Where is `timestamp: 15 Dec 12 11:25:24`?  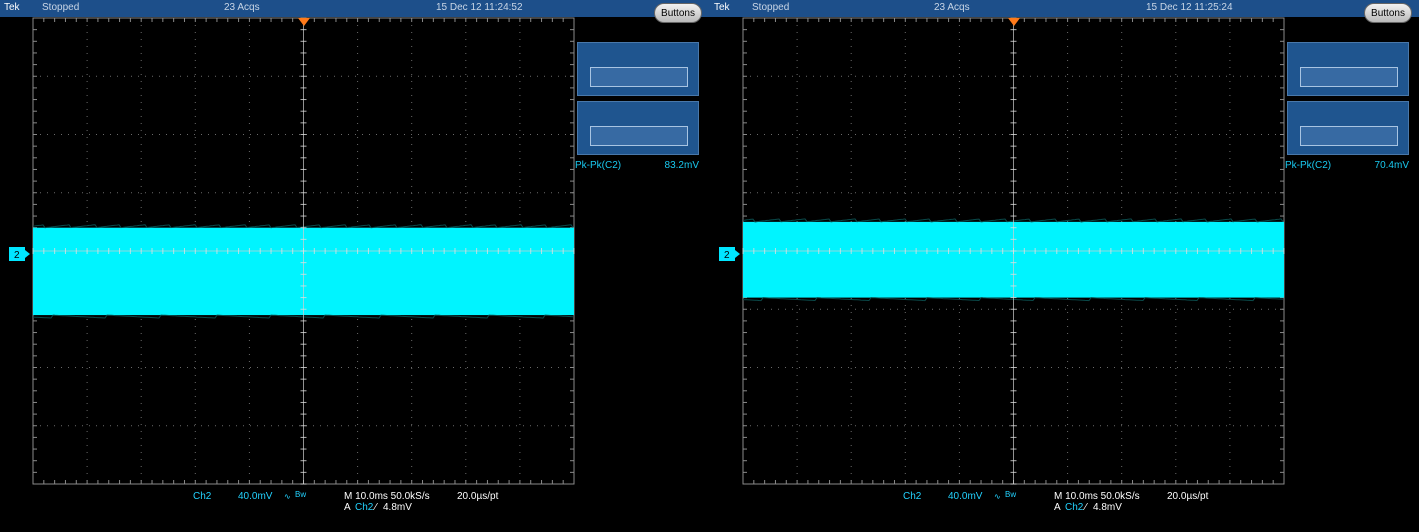 timestamp: 15 Dec 12 11:25:24 is located at coordinates (1189, 7).